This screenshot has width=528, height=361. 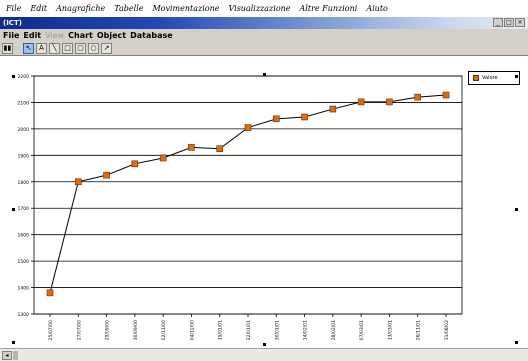 I want to click on scroll-thumb, so click(x=15, y=355).